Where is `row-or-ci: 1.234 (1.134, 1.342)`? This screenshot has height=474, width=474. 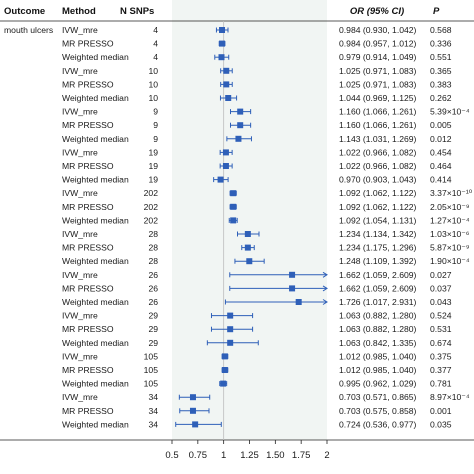 row-or-ci: 1.234 (1.134, 1.342) is located at coordinates (378, 234).